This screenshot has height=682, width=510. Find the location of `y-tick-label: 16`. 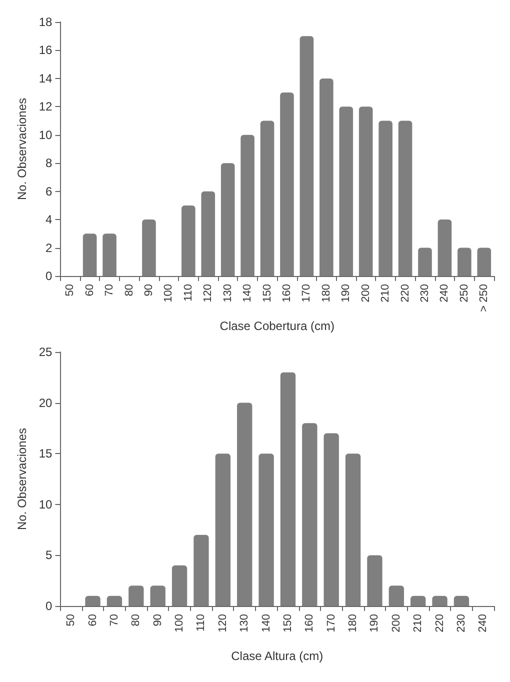

y-tick-label: 16 is located at coordinates (45, 50).